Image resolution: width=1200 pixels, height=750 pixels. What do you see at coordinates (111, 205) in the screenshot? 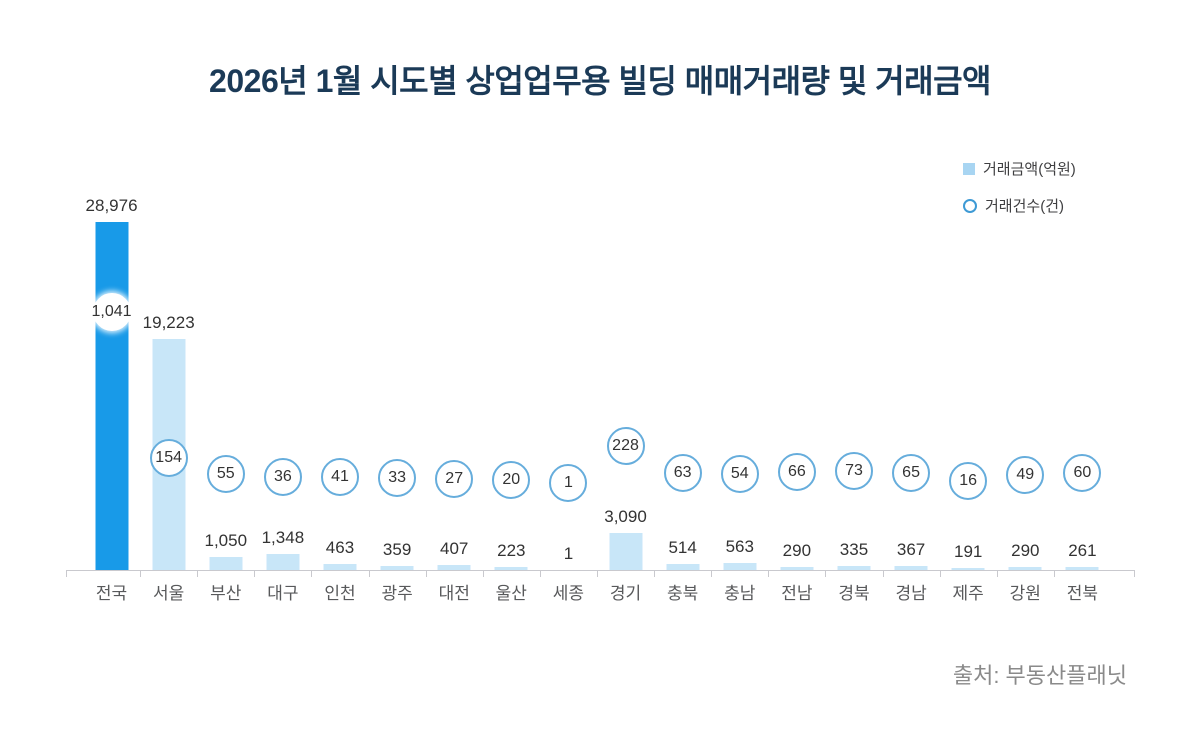
I see `amount-label: 28,976` at bounding box center [111, 205].